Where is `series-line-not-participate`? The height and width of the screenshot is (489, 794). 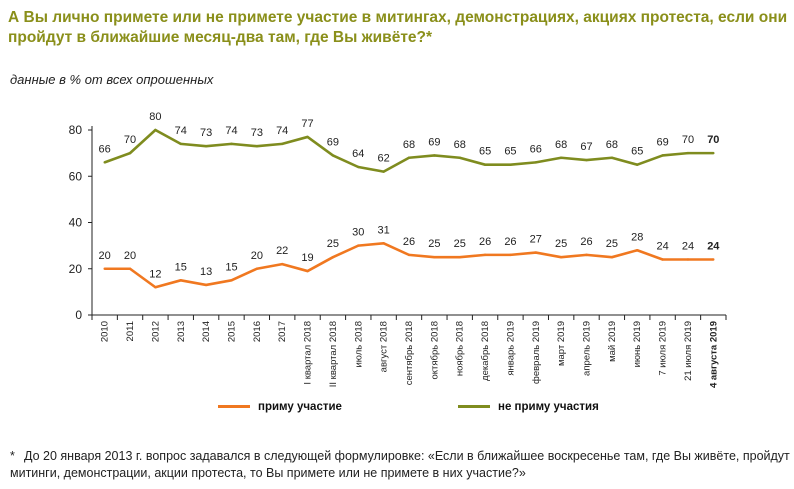 series-line-not-participate is located at coordinates (409, 150).